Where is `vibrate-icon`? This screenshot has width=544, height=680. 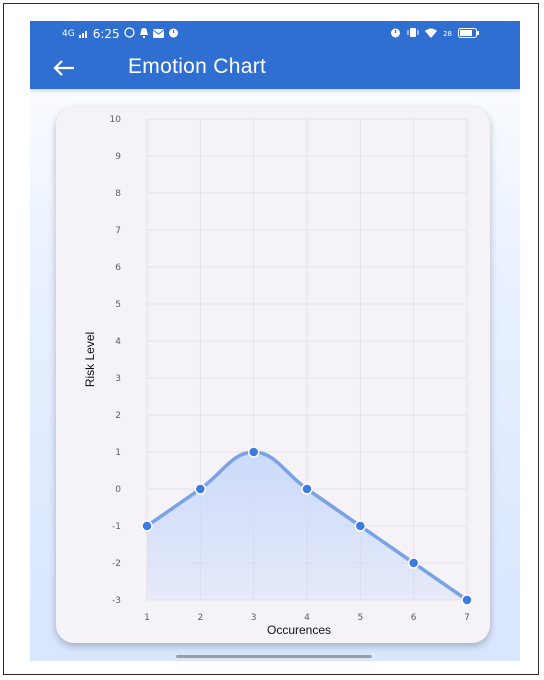
vibrate-icon is located at coordinates (413, 34).